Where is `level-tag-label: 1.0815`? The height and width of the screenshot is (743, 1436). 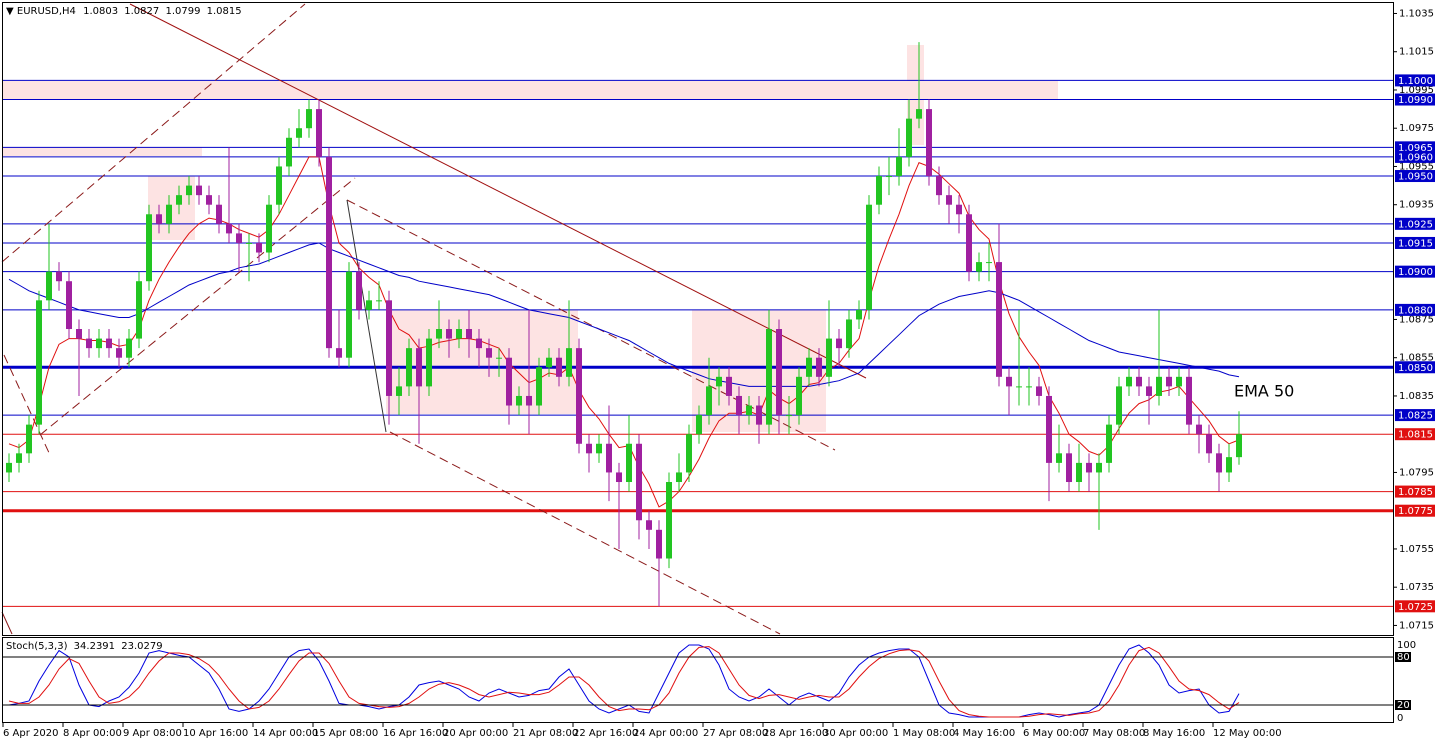 level-tag-label: 1.0815 is located at coordinates (1415, 435).